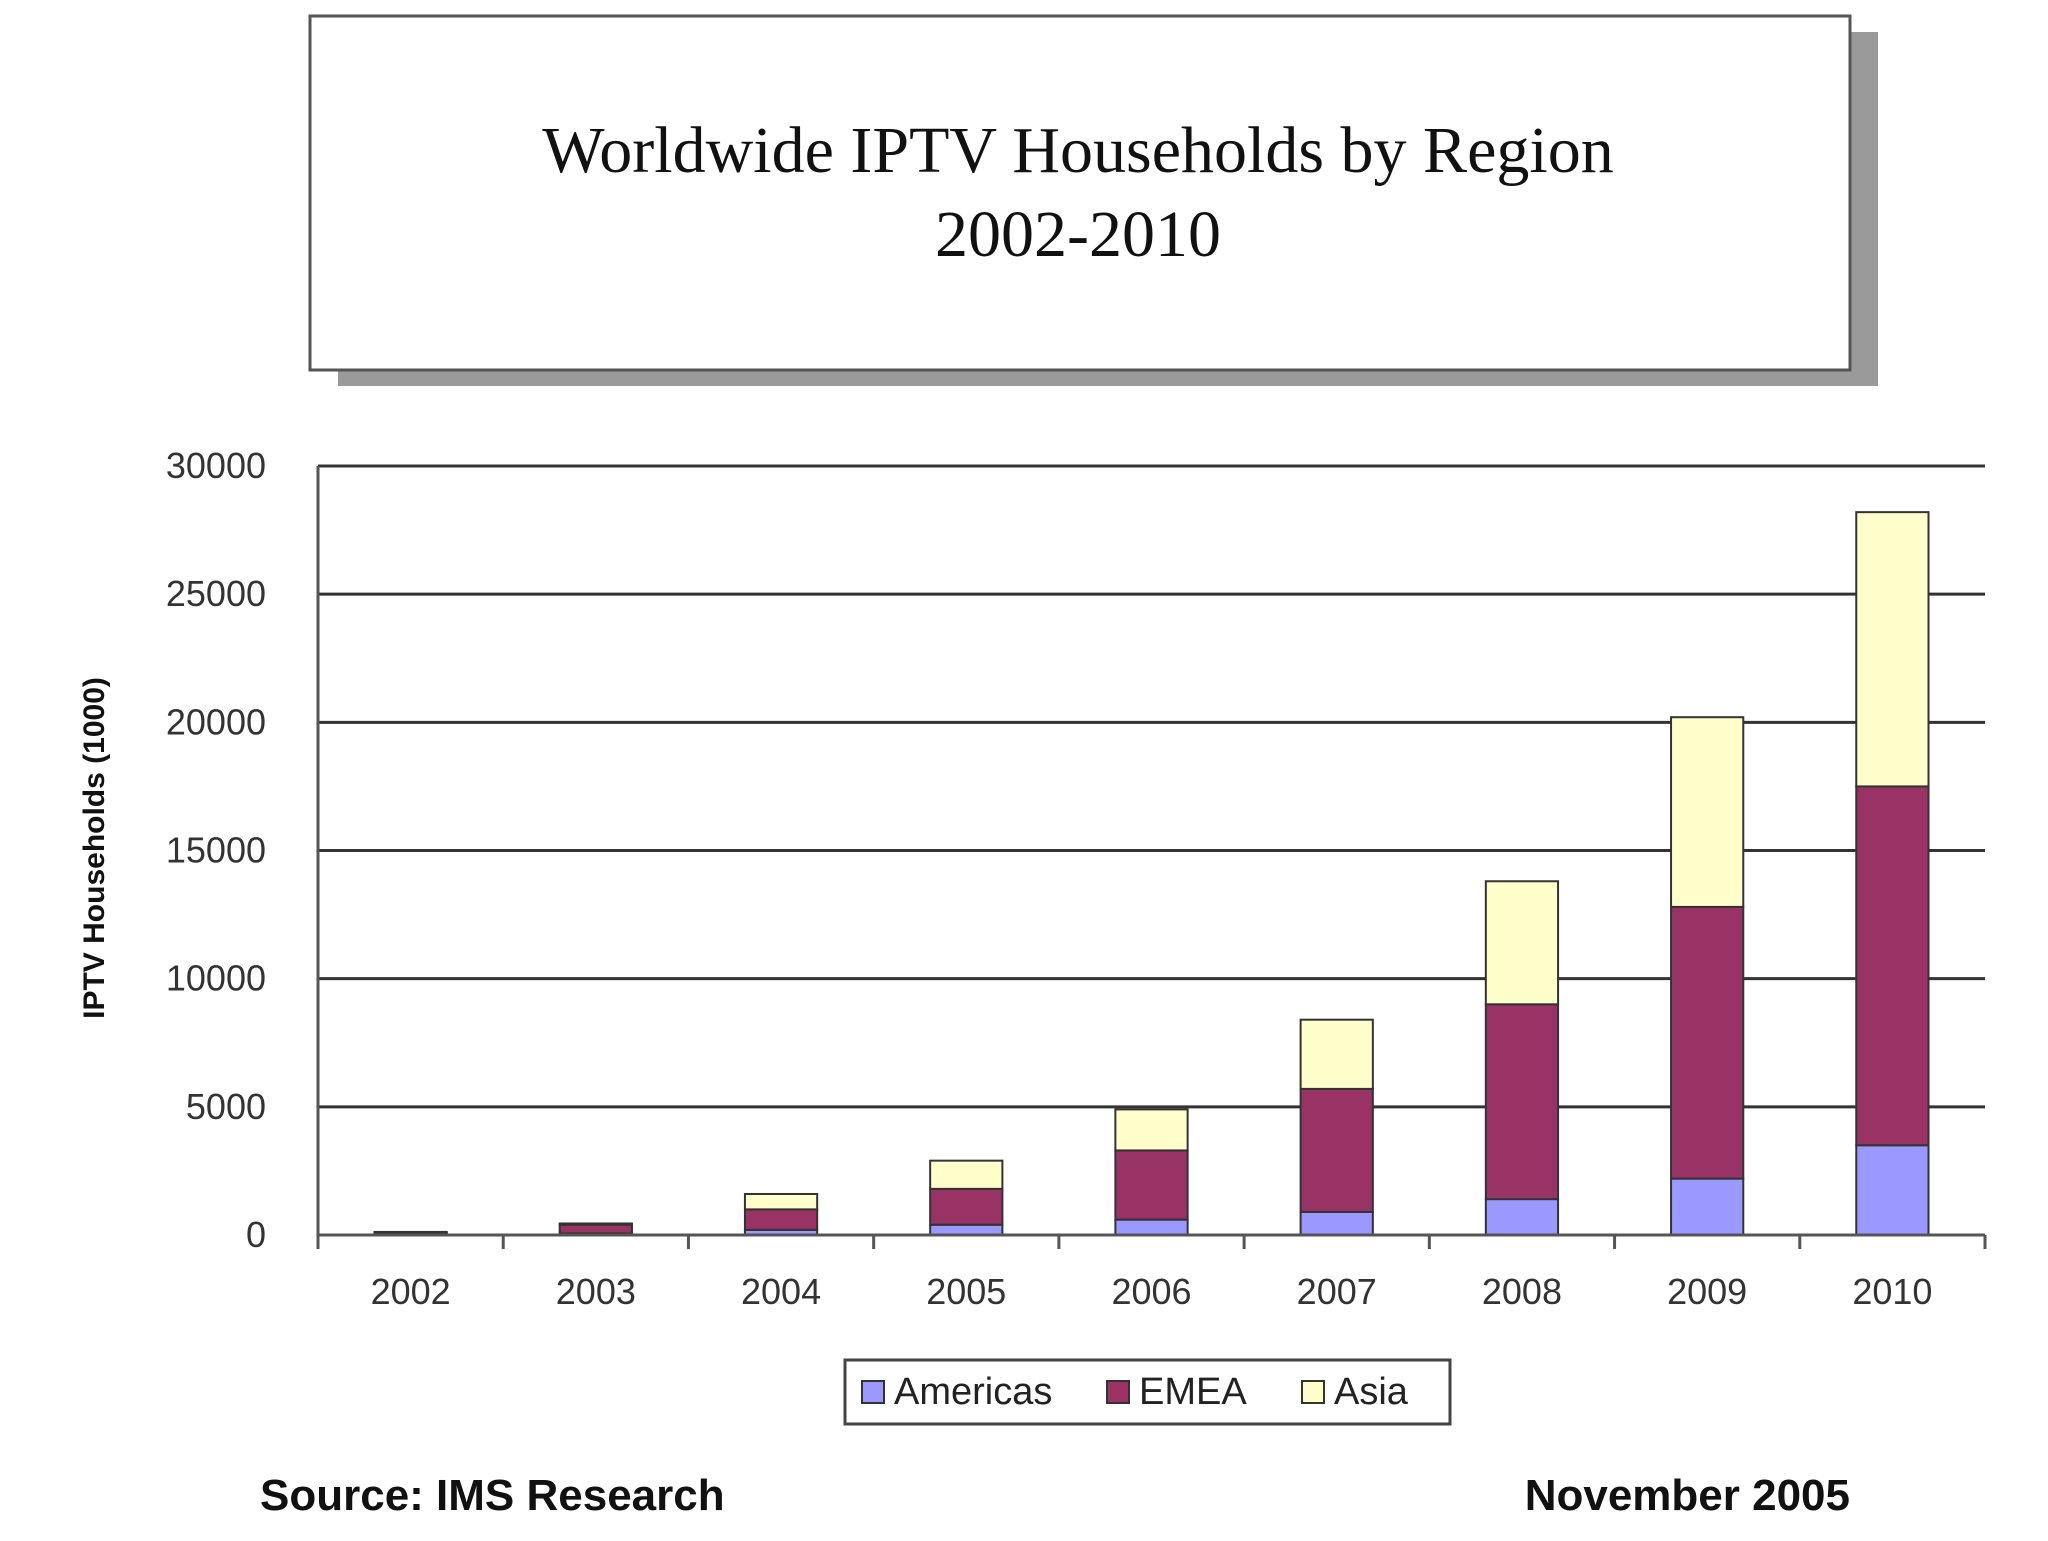  Describe the element at coordinates (595, 1224) in the screenshot. I see `bar-asia-2003` at that location.